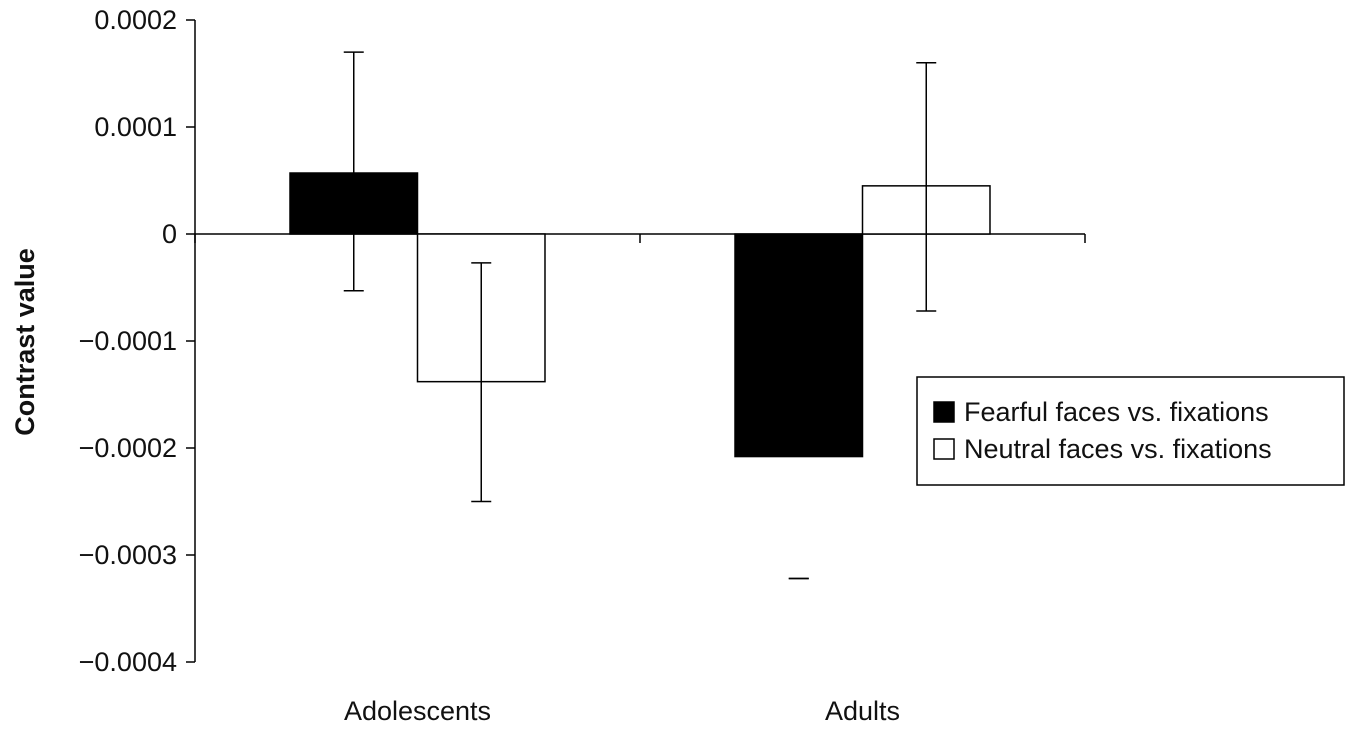 This screenshot has height=730, width=1356. I want to click on x-category-label: Adults, so click(862, 711).